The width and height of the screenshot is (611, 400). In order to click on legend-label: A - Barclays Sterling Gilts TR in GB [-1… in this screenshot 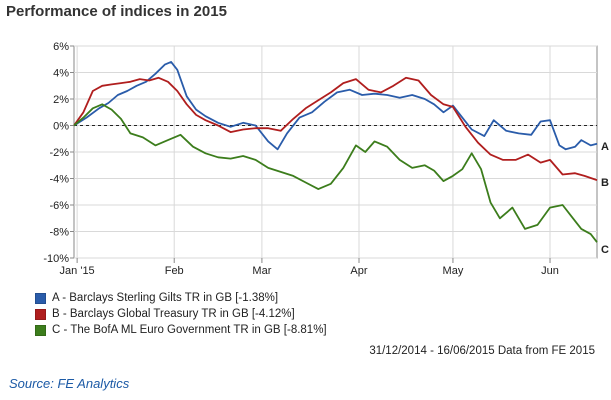, I will do `click(165, 298)`.